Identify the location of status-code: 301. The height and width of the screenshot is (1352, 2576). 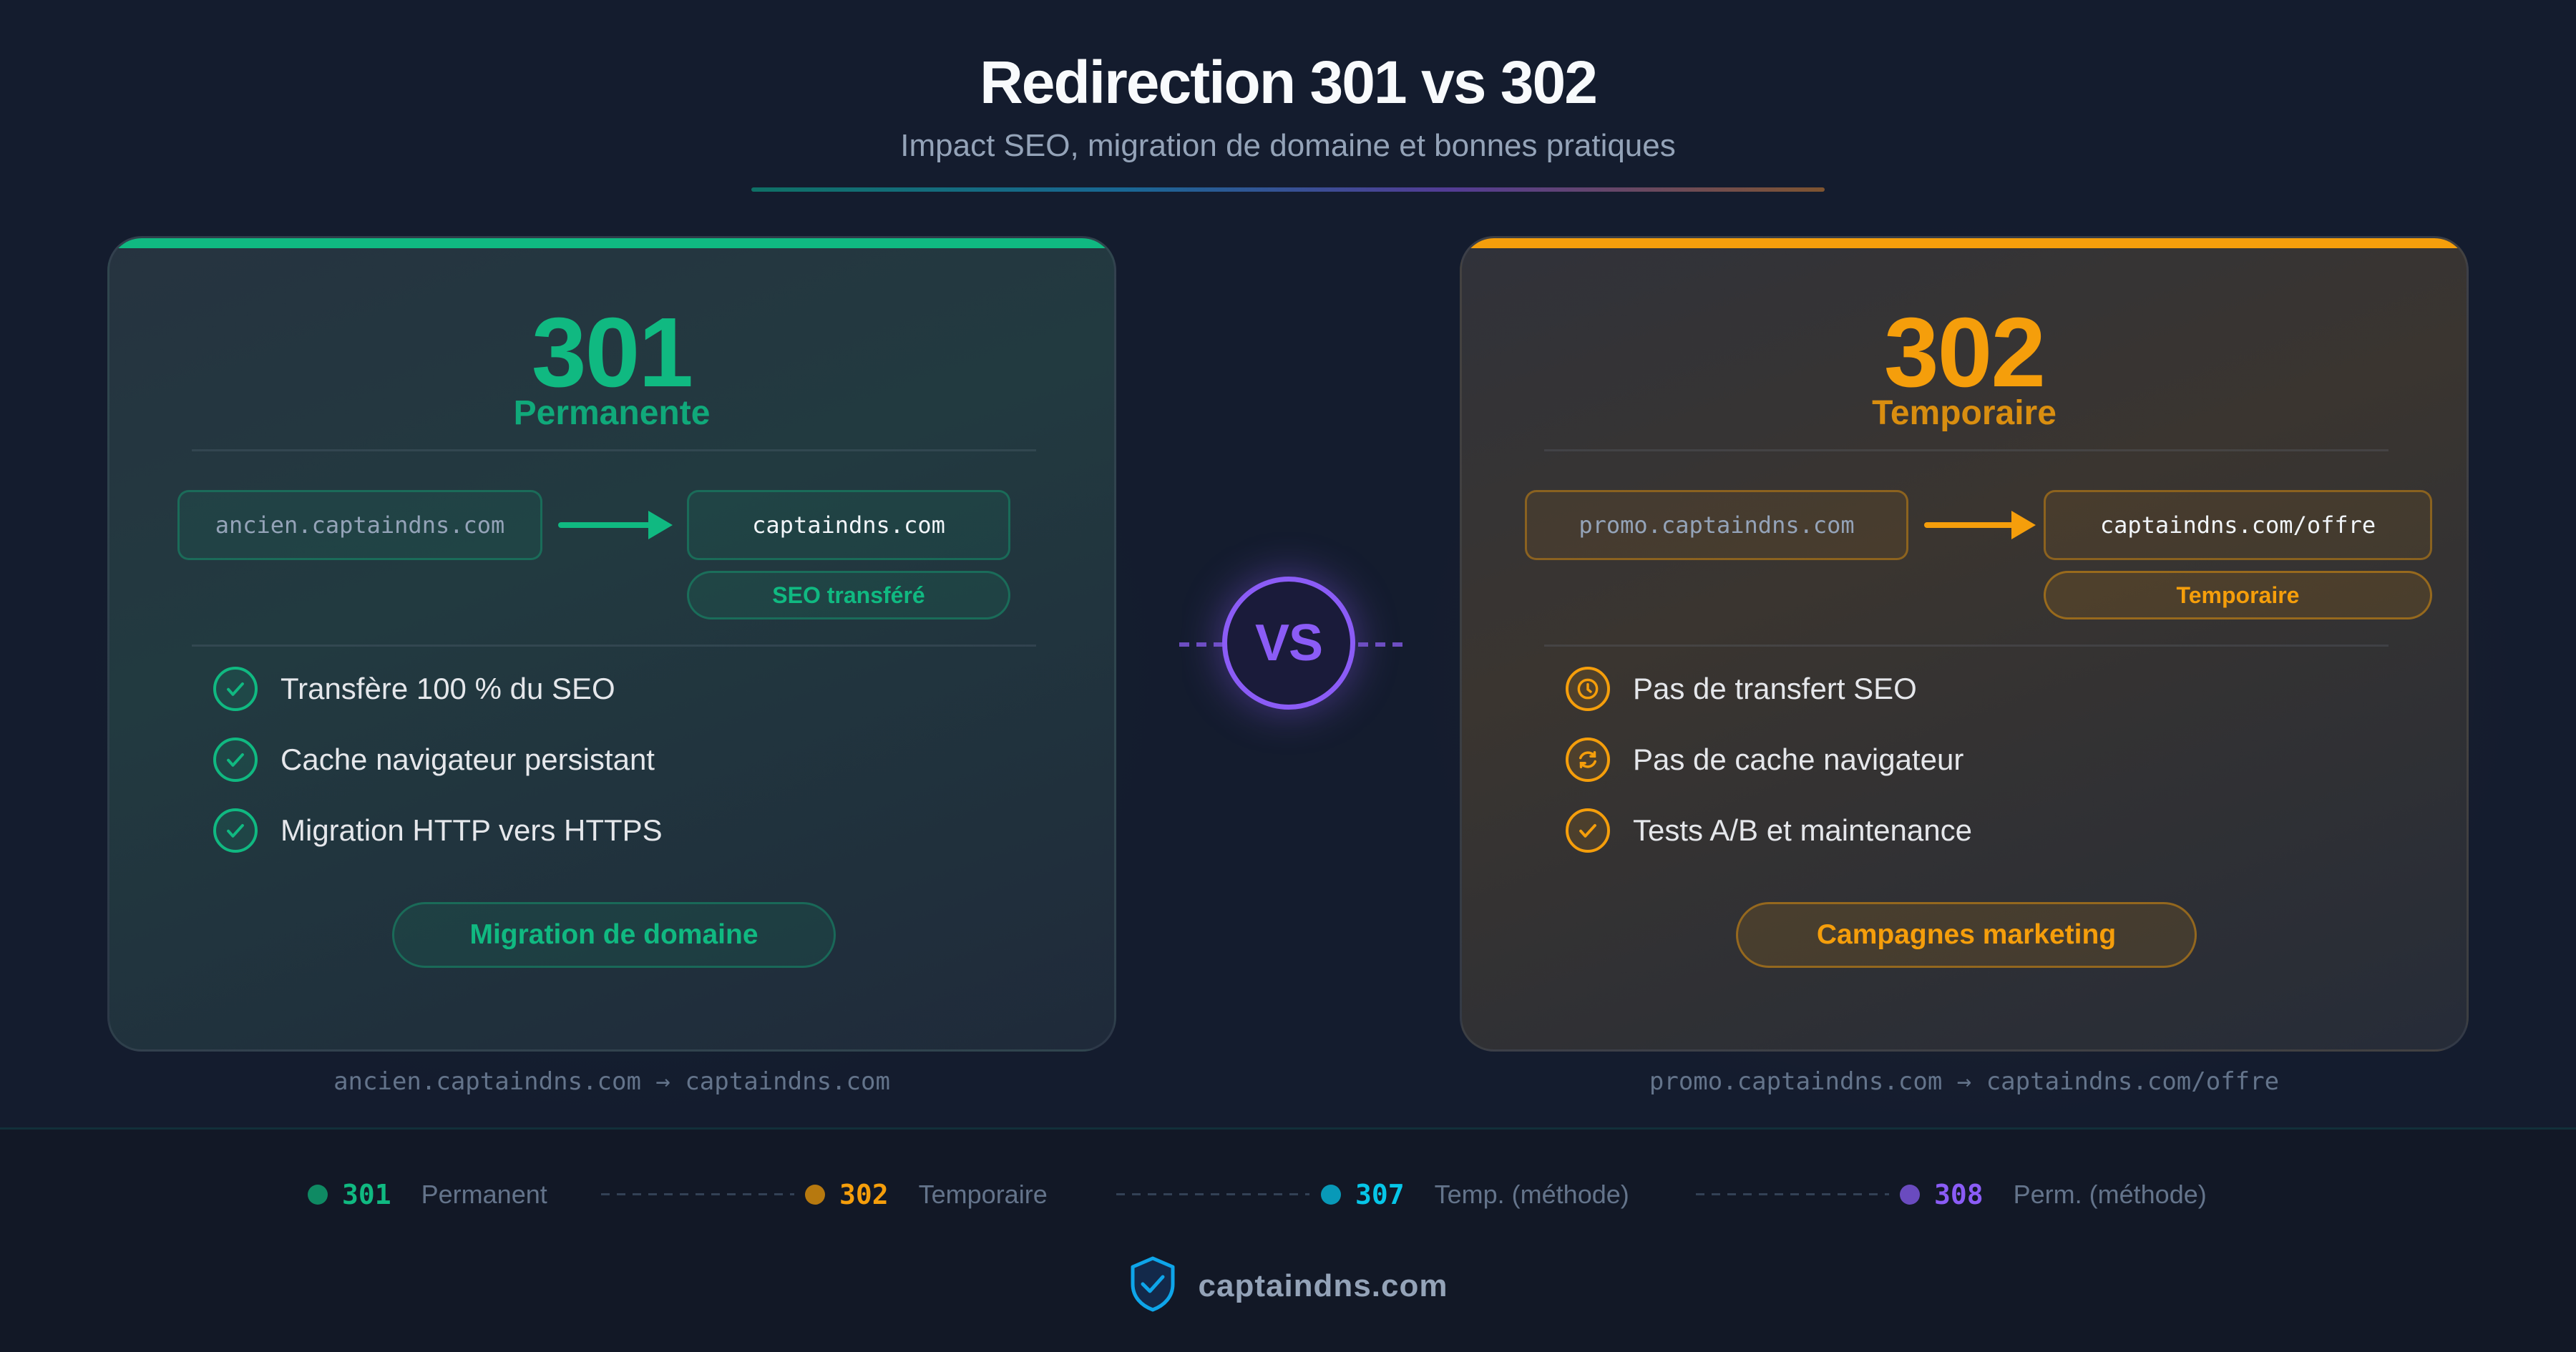
(612, 353).